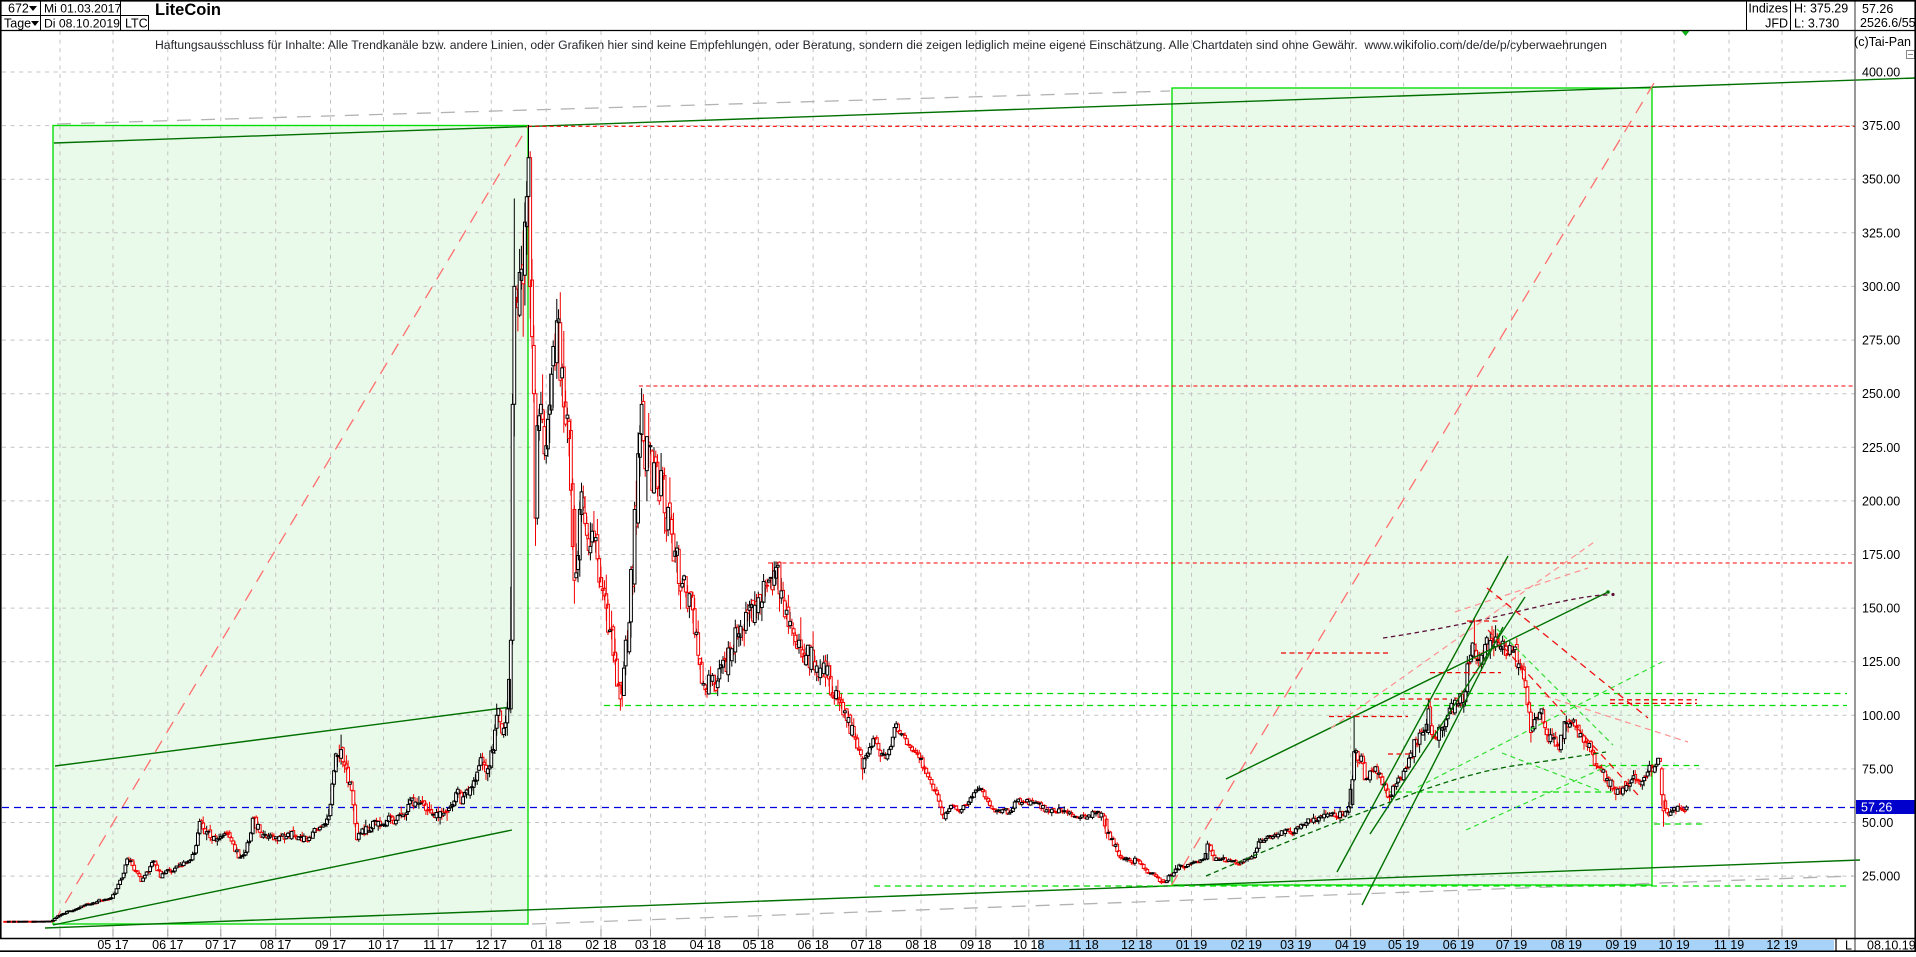 The image size is (1916, 957). I want to click on svg-text: 12 19, so click(1781, 945).